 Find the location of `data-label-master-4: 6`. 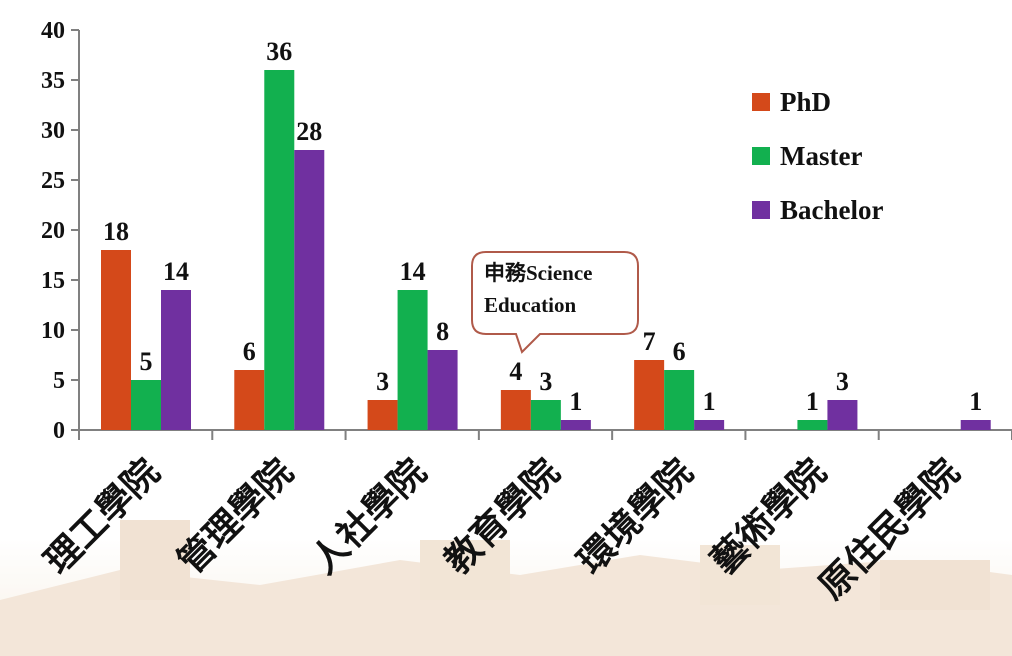

data-label-master-4: 6 is located at coordinates (679, 351).